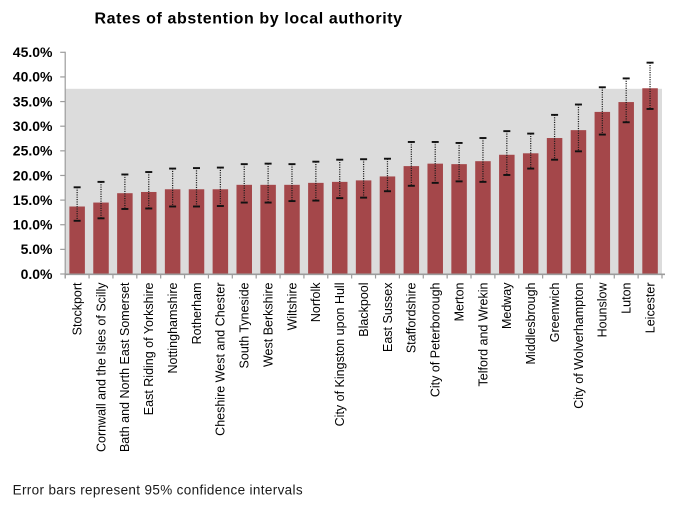  I want to click on svg-text: City of Wolverhampton, so click(579, 345).